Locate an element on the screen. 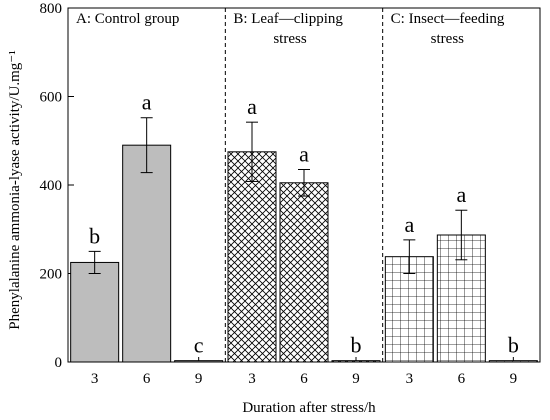 The image size is (550, 420). y-tick-label: 600 is located at coordinates (51, 98).